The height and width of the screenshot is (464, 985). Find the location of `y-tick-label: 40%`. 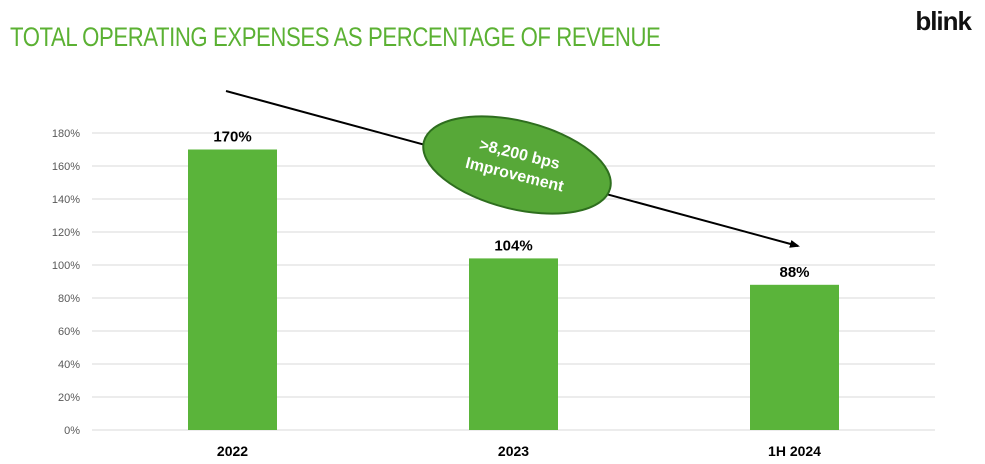

y-tick-label: 40% is located at coordinates (69, 365).